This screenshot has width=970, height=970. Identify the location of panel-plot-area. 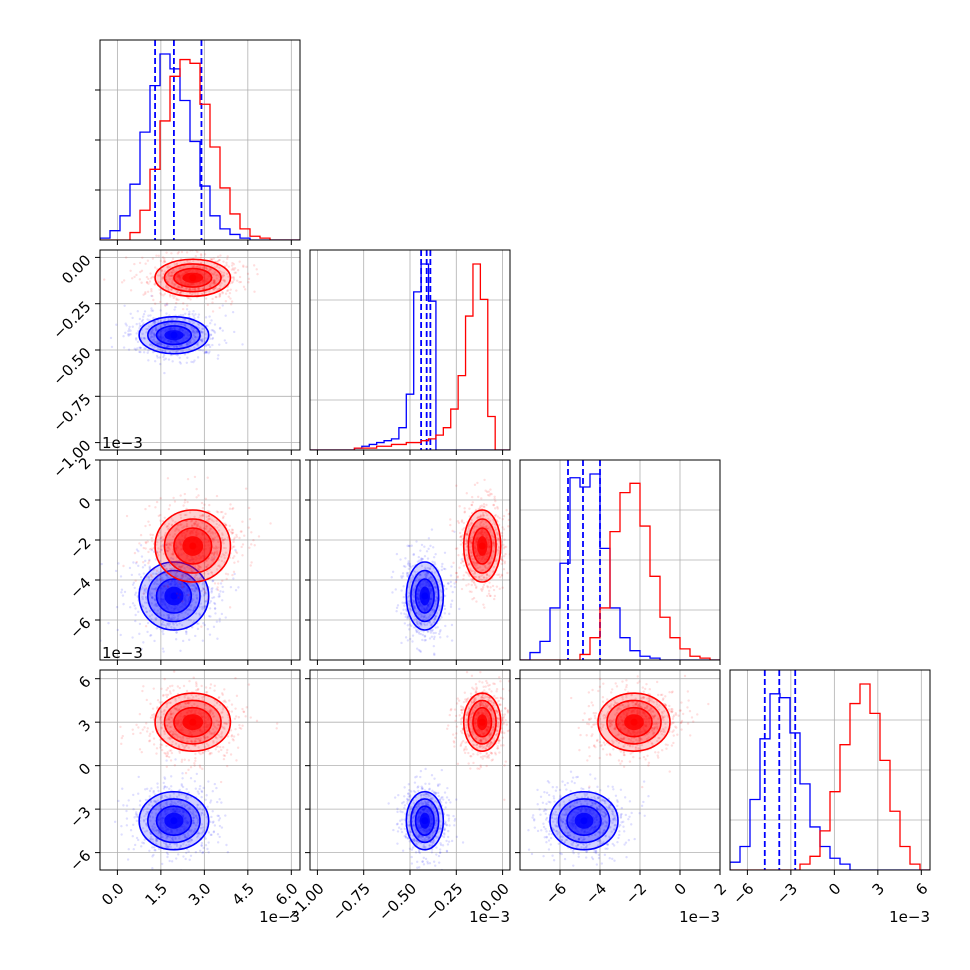
(200, 348).